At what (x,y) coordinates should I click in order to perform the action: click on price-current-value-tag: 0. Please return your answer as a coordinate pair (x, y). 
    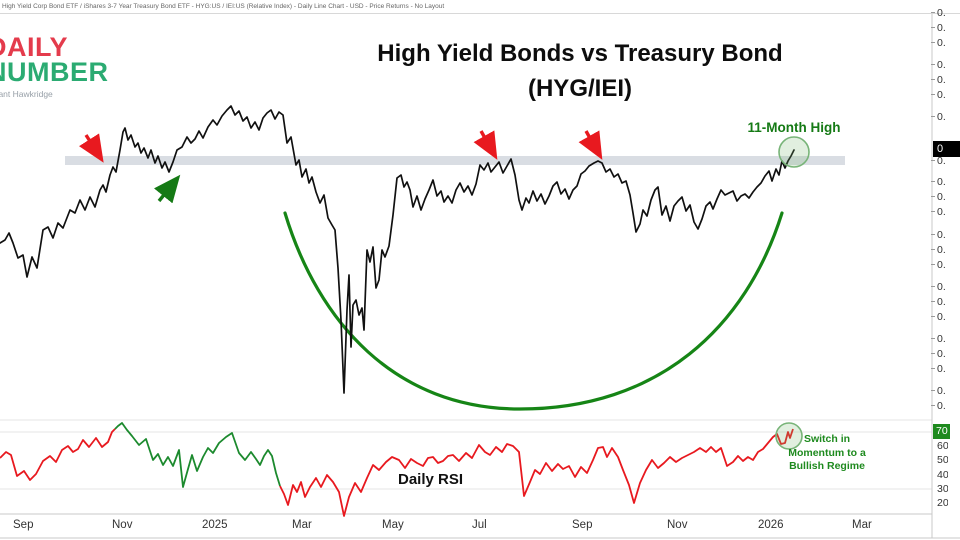
    Looking at the image, I should click on (946, 149).